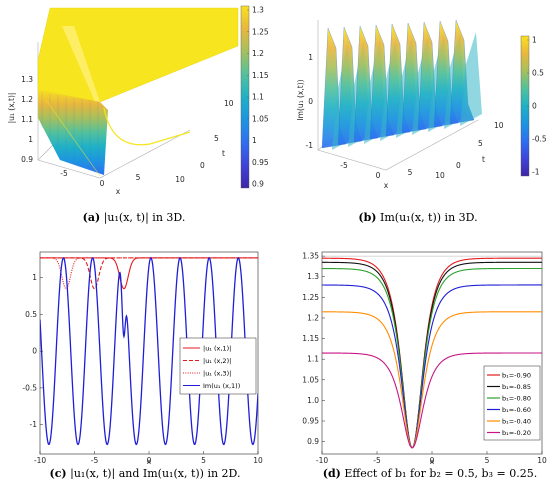 The width and height of the screenshot is (550, 479). Describe the element at coordinates (258, 184) in the screenshot. I see `colorbar-tick-label: 0.9` at that location.